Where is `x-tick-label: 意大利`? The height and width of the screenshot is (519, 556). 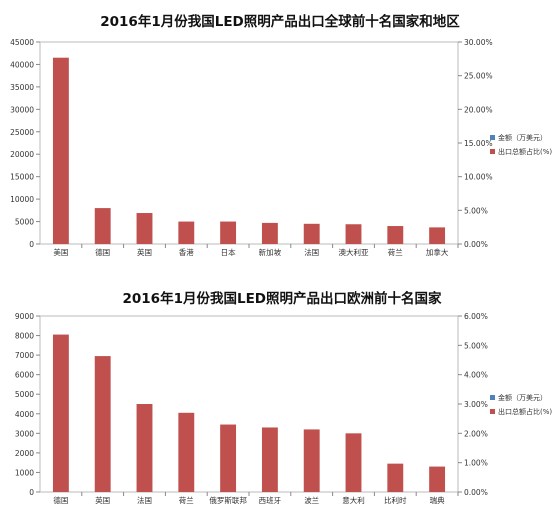 x-tick-label: 意大利 is located at coordinates (353, 500).